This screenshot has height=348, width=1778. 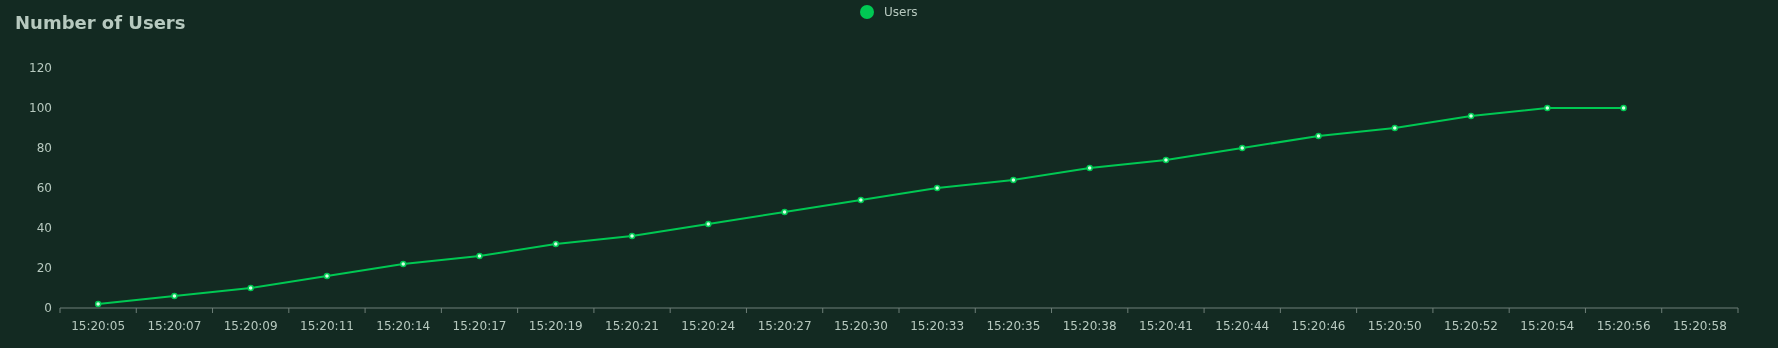 What do you see at coordinates (100, 22) in the screenshot?
I see `chart-title: Number of Users` at bounding box center [100, 22].